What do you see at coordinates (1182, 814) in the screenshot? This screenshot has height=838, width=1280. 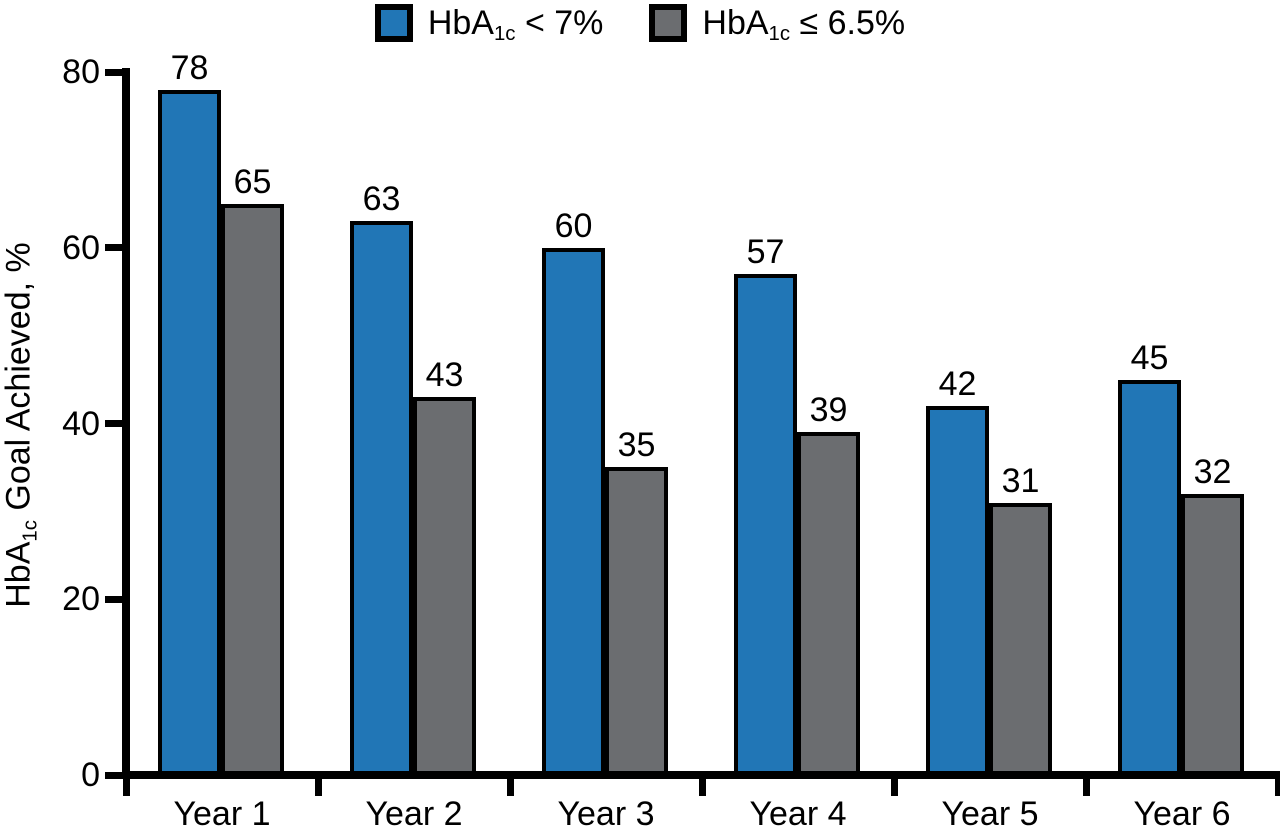 I see `x-axis-category-label: Year 6` at bounding box center [1182, 814].